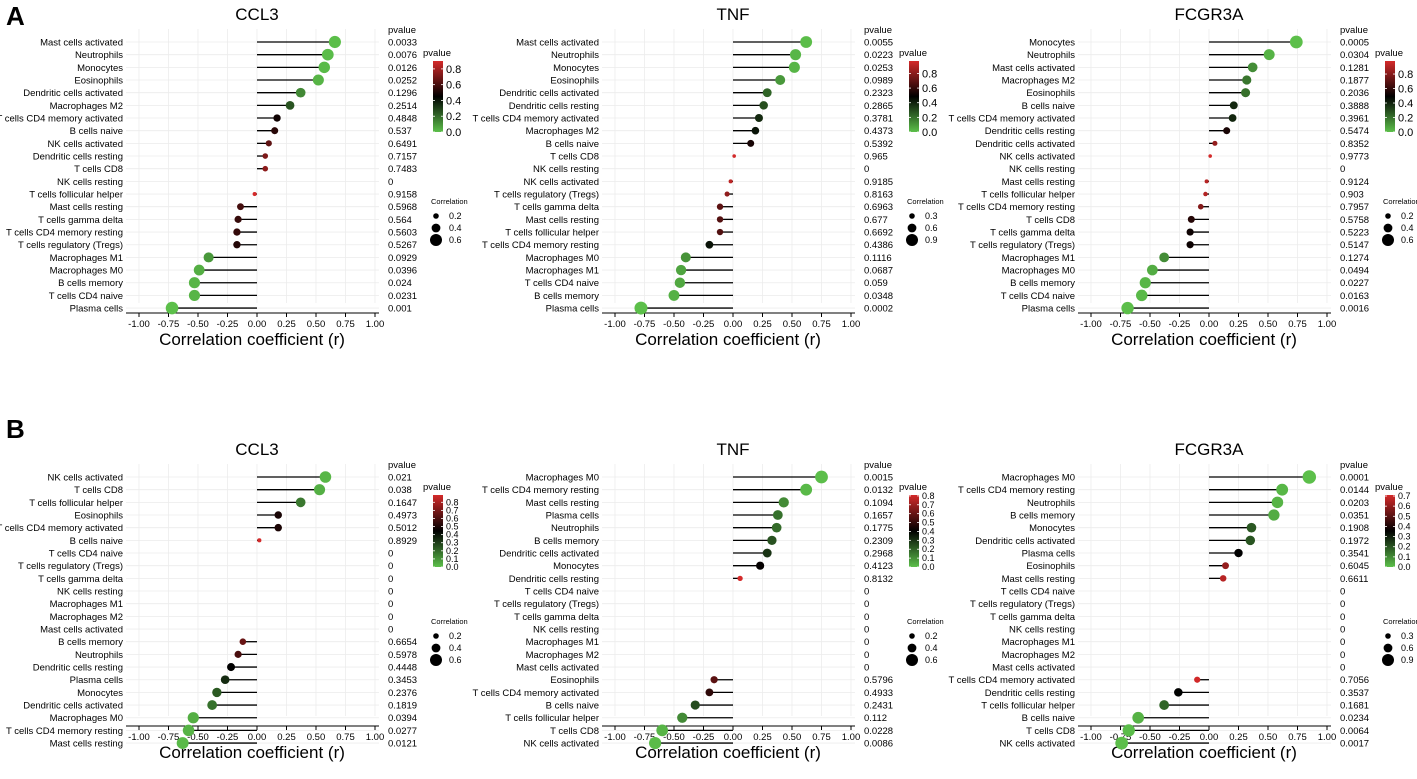  Describe the element at coordinates (139, 324) in the screenshot. I see `x-tick-label: -1.00` at that location.